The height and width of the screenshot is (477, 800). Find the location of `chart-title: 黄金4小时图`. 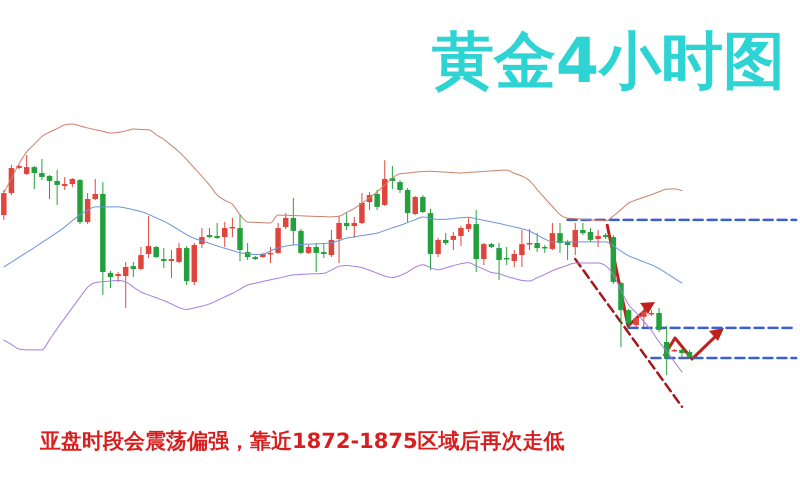

chart-title: 黄金4小时图 is located at coordinates (608, 60).